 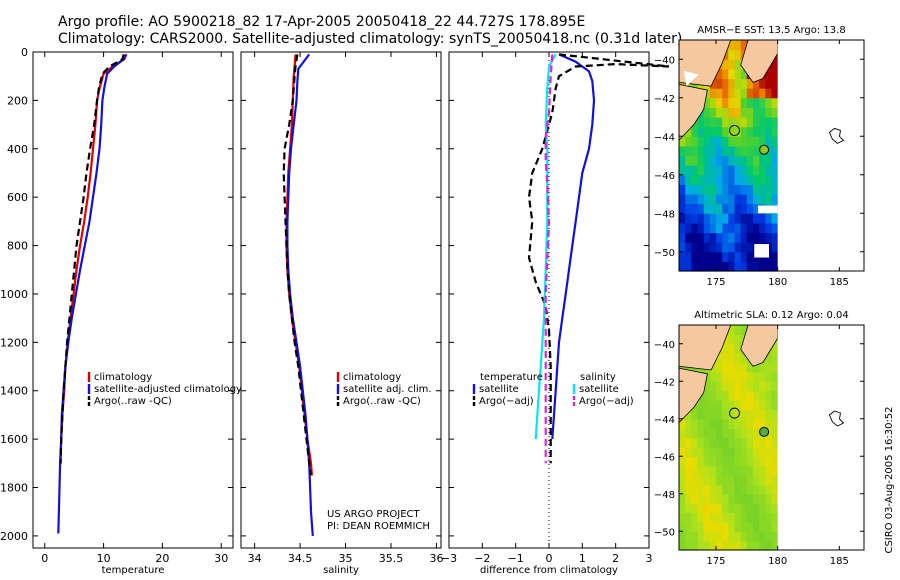 I want to click on map-title: AMSR−E SST: 13.5 Argo: 13.8, so click(x=771, y=30).